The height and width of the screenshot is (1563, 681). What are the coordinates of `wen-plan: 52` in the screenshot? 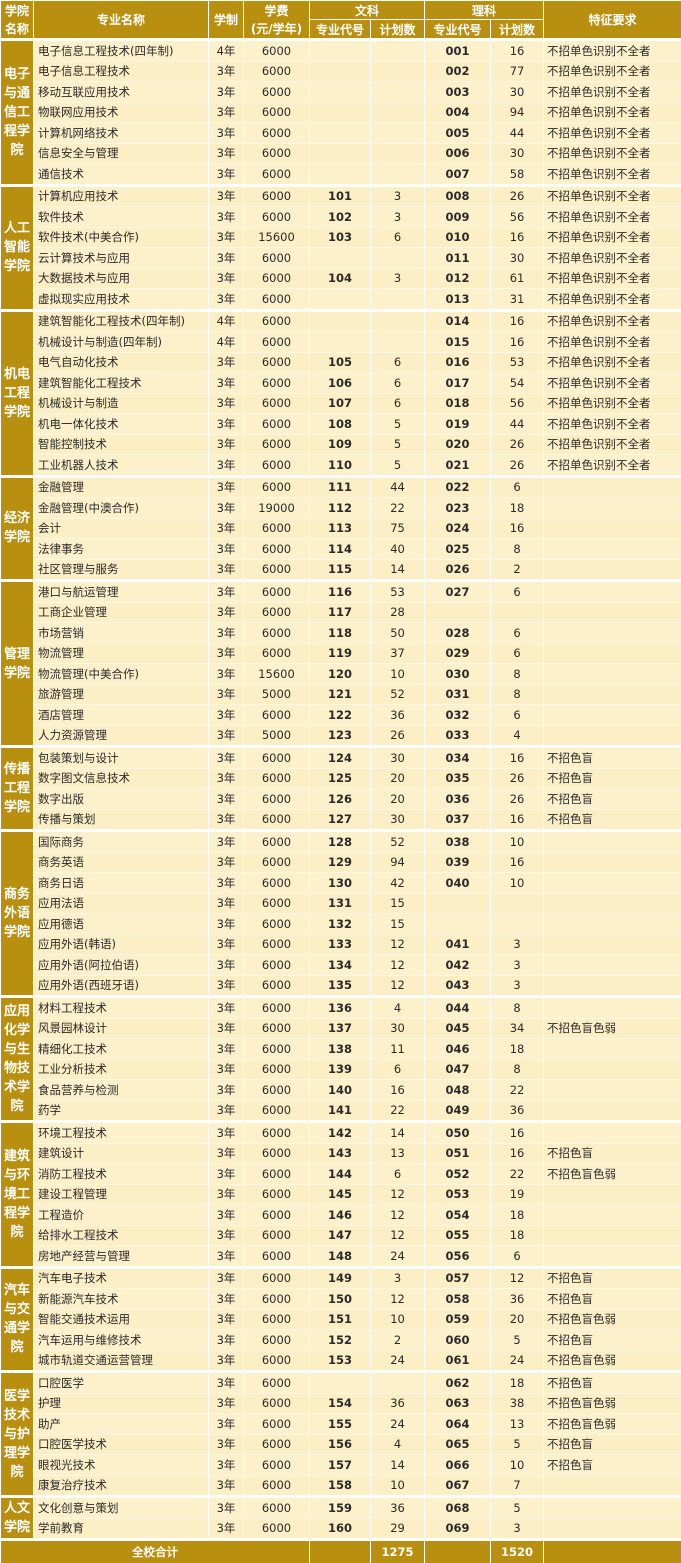 It's located at (398, 842).